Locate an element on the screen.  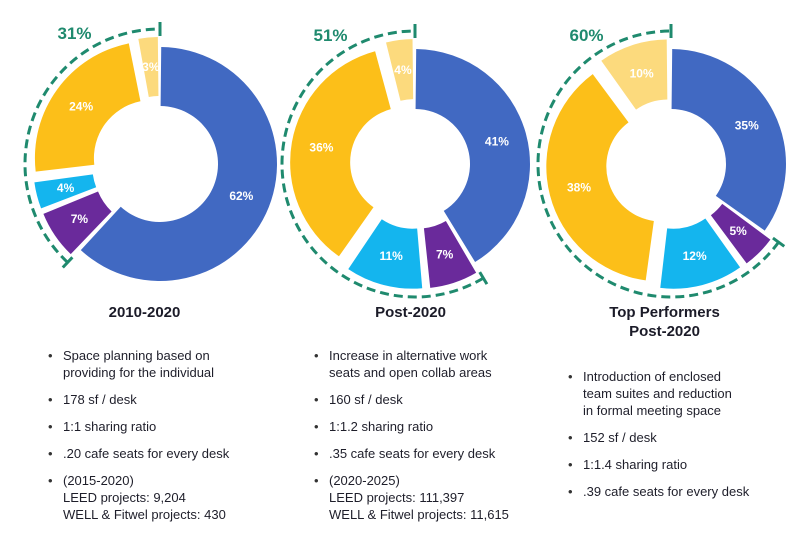
slice-label: 10% is located at coordinates (642, 74).